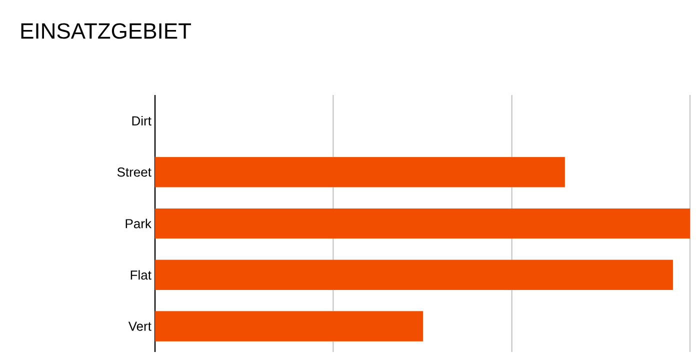  Describe the element at coordinates (142, 121) in the screenshot. I see `y-tick-label: Dirt` at that location.